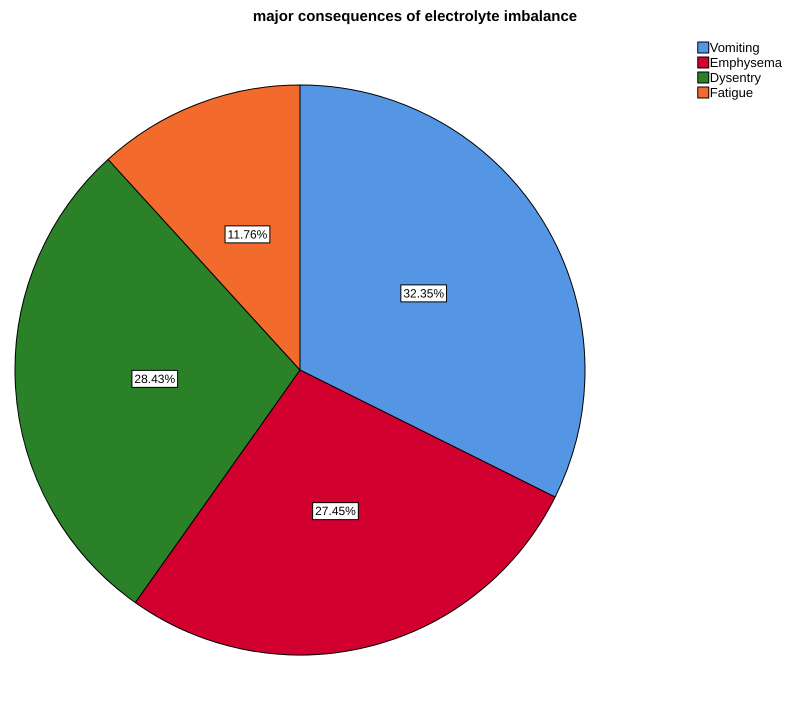 This screenshot has height=706, width=807. Describe the element at coordinates (735, 47) in the screenshot. I see `legend-label: Vomiting` at that location.